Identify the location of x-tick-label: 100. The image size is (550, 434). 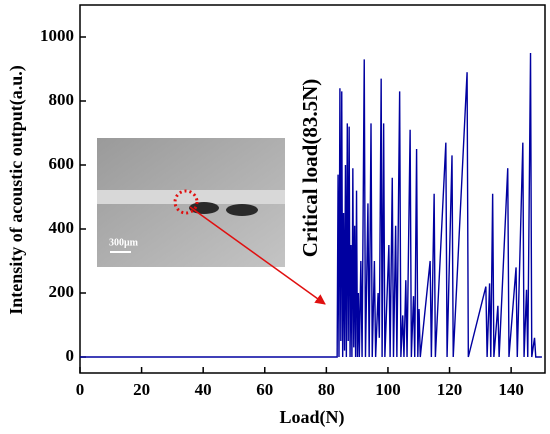
(388, 389).